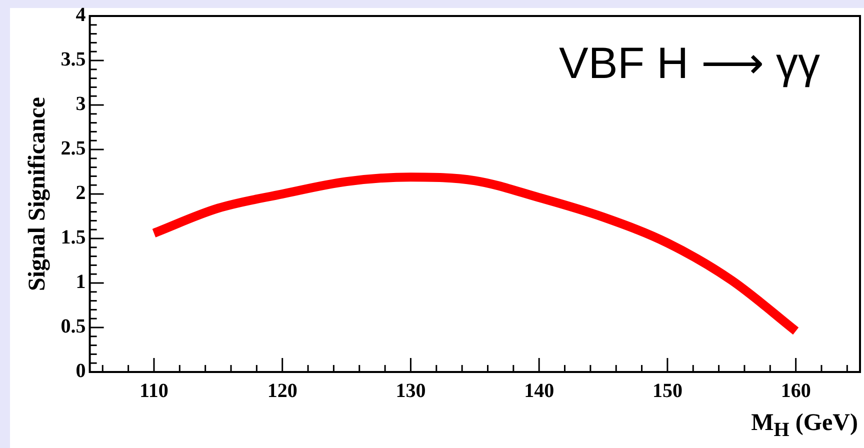  What do you see at coordinates (81, 193) in the screenshot?
I see `y-tick-label: 2` at bounding box center [81, 193].